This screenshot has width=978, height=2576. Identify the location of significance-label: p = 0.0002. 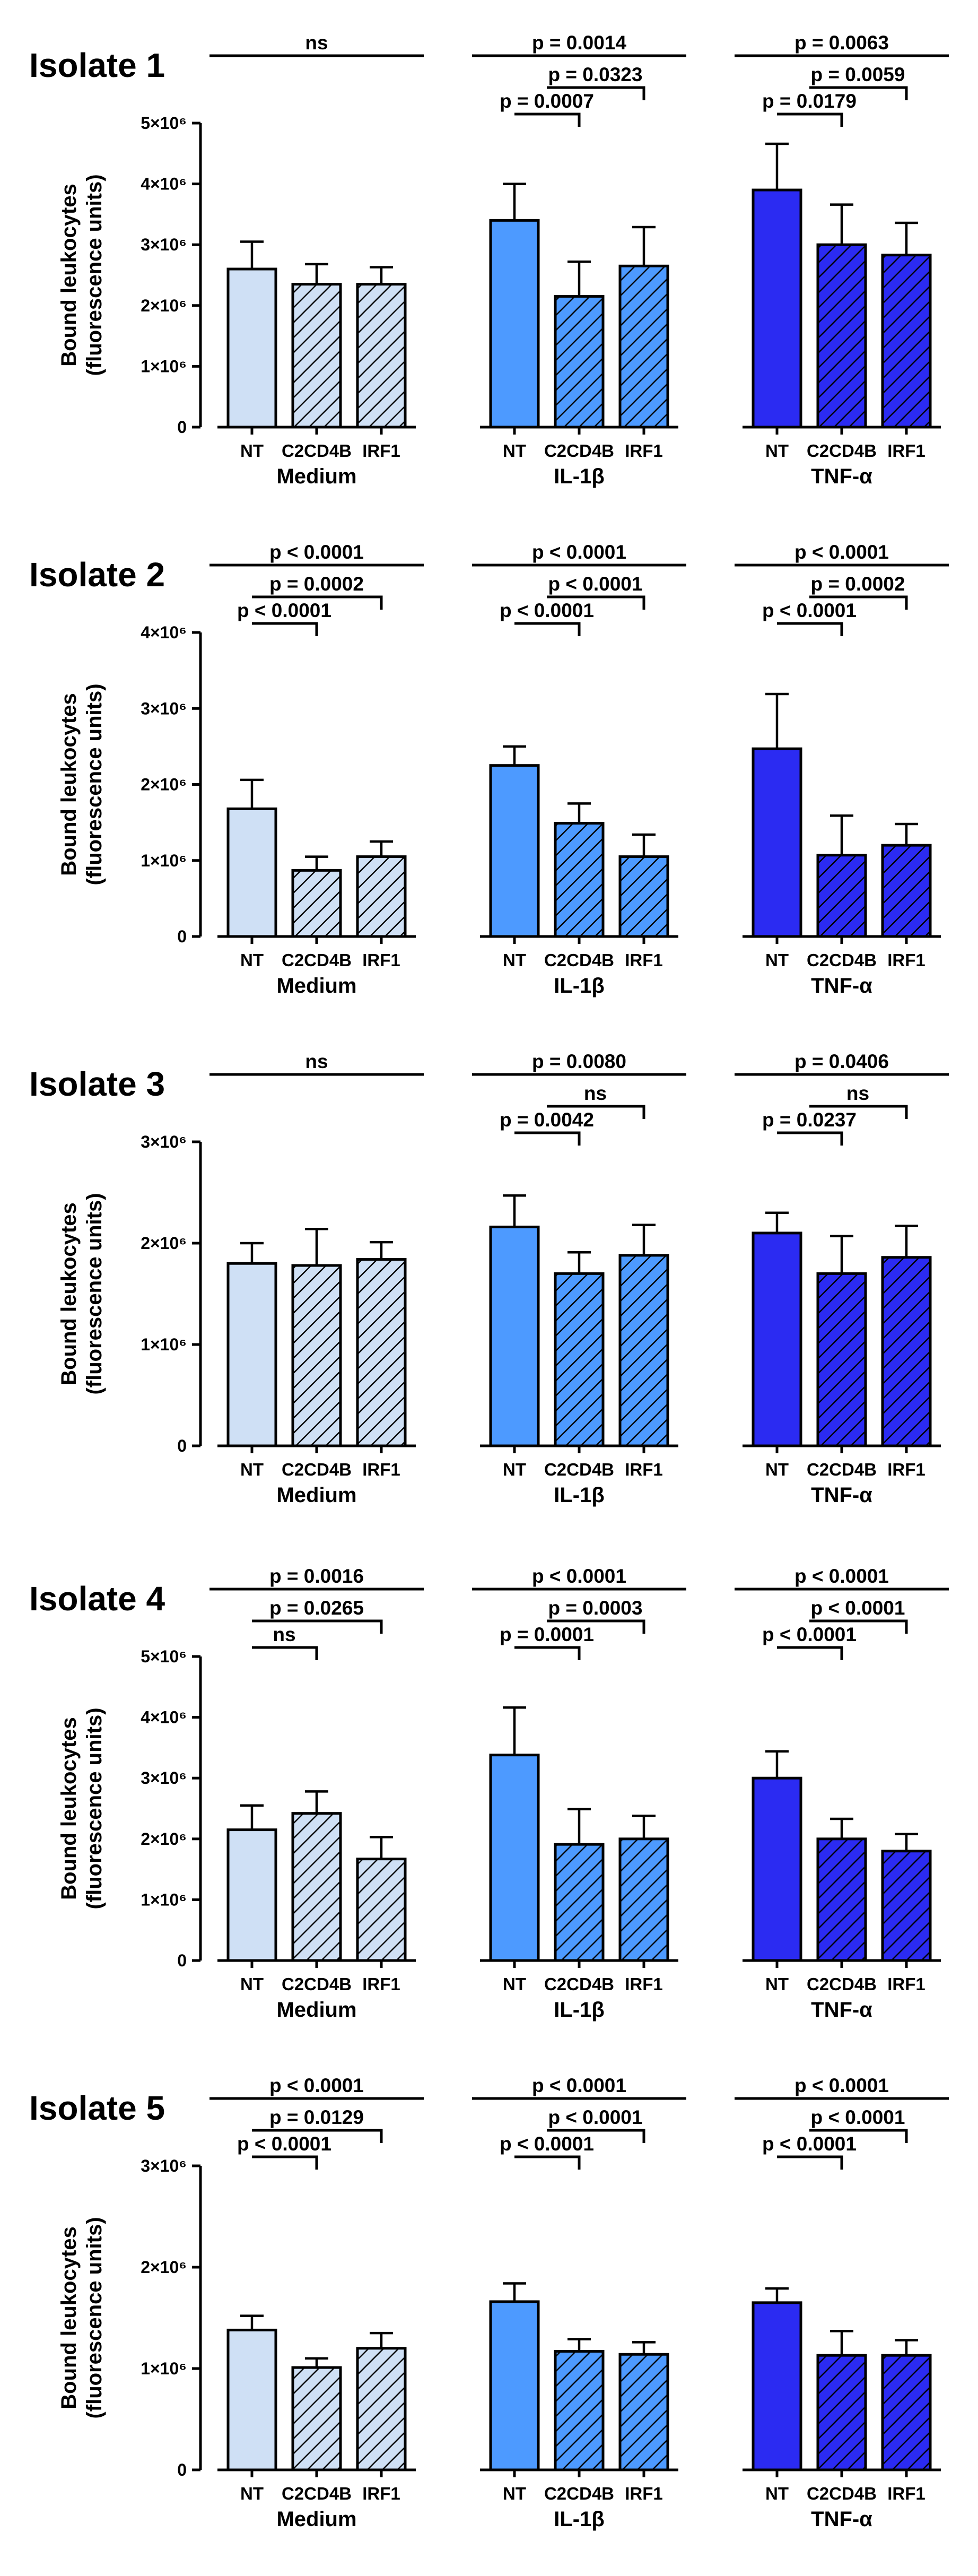
(858, 584).